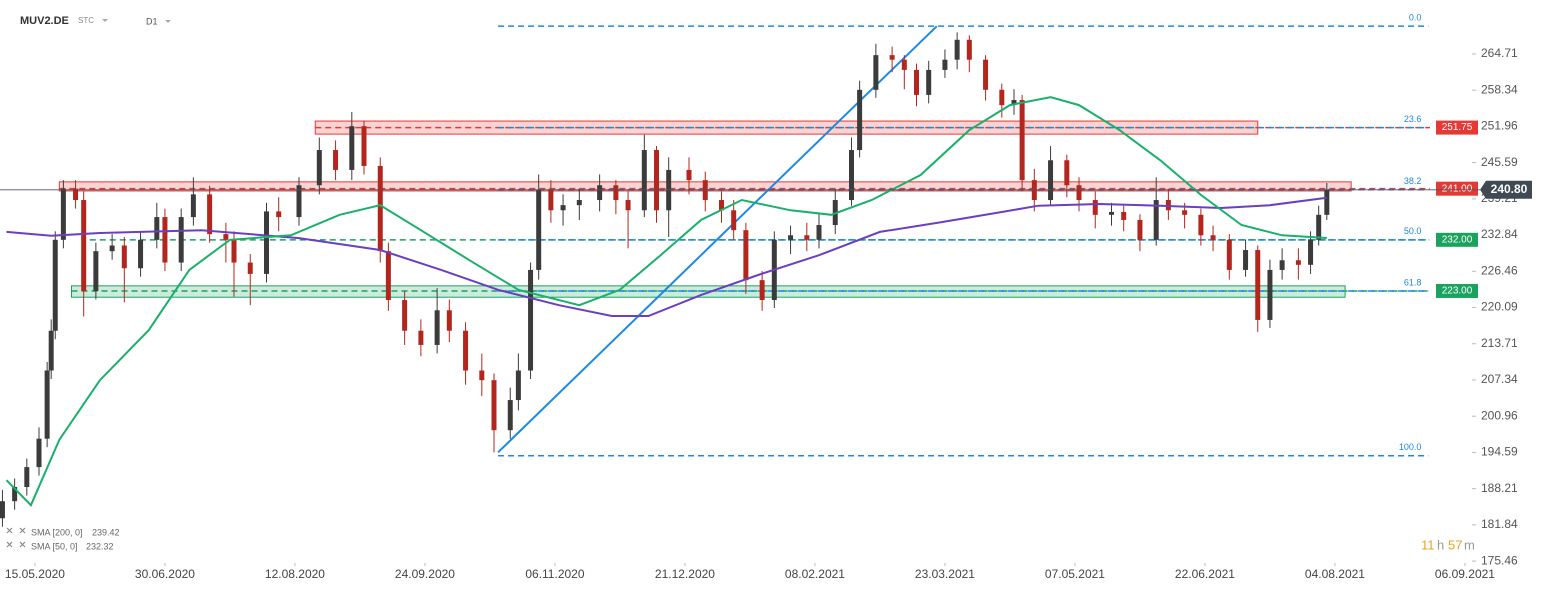  I want to click on x-tick-label: 30.06.2020, so click(165, 574).